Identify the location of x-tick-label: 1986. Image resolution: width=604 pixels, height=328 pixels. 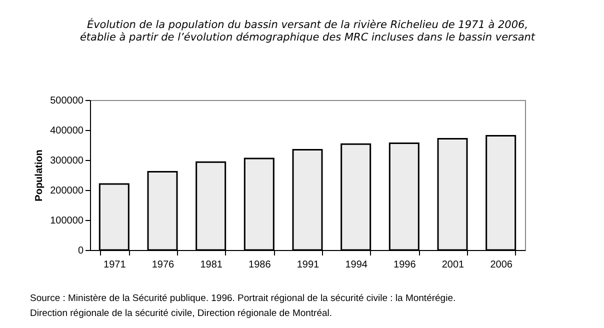
(260, 265).